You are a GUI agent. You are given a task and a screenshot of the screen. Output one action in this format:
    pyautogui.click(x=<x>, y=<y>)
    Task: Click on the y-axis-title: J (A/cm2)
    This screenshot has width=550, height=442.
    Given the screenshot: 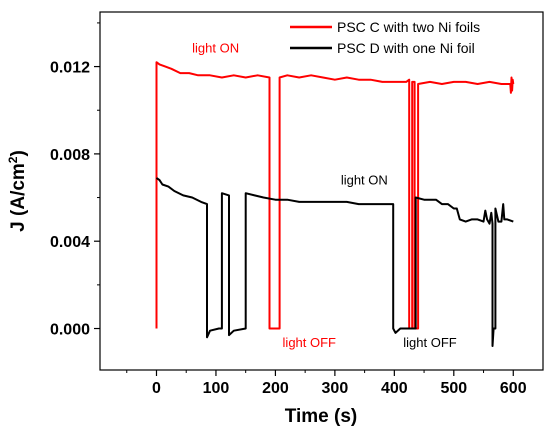 What is the action you would take?
    pyautogui.click(x=17, y=191)
    